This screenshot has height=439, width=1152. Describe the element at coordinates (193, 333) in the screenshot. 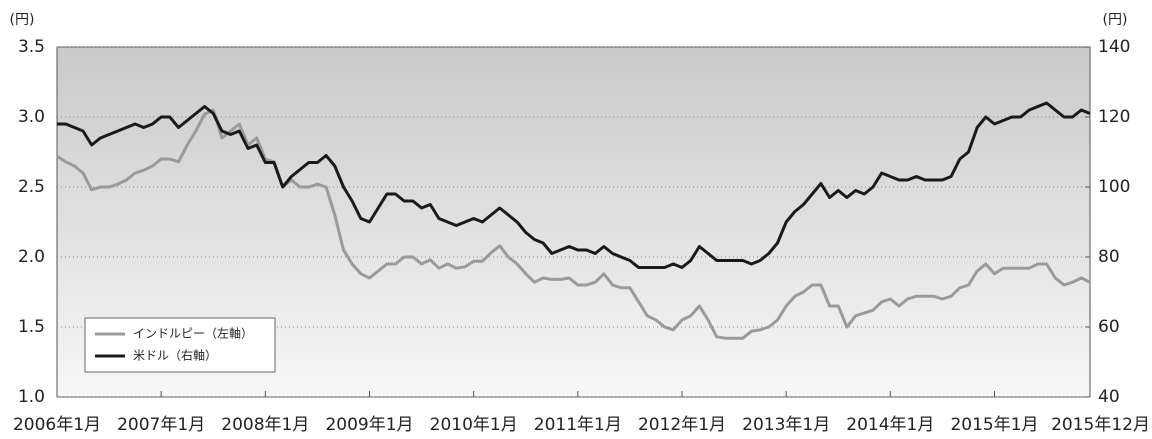

I see `legend-label: インドルピー（左軸）` at that location.